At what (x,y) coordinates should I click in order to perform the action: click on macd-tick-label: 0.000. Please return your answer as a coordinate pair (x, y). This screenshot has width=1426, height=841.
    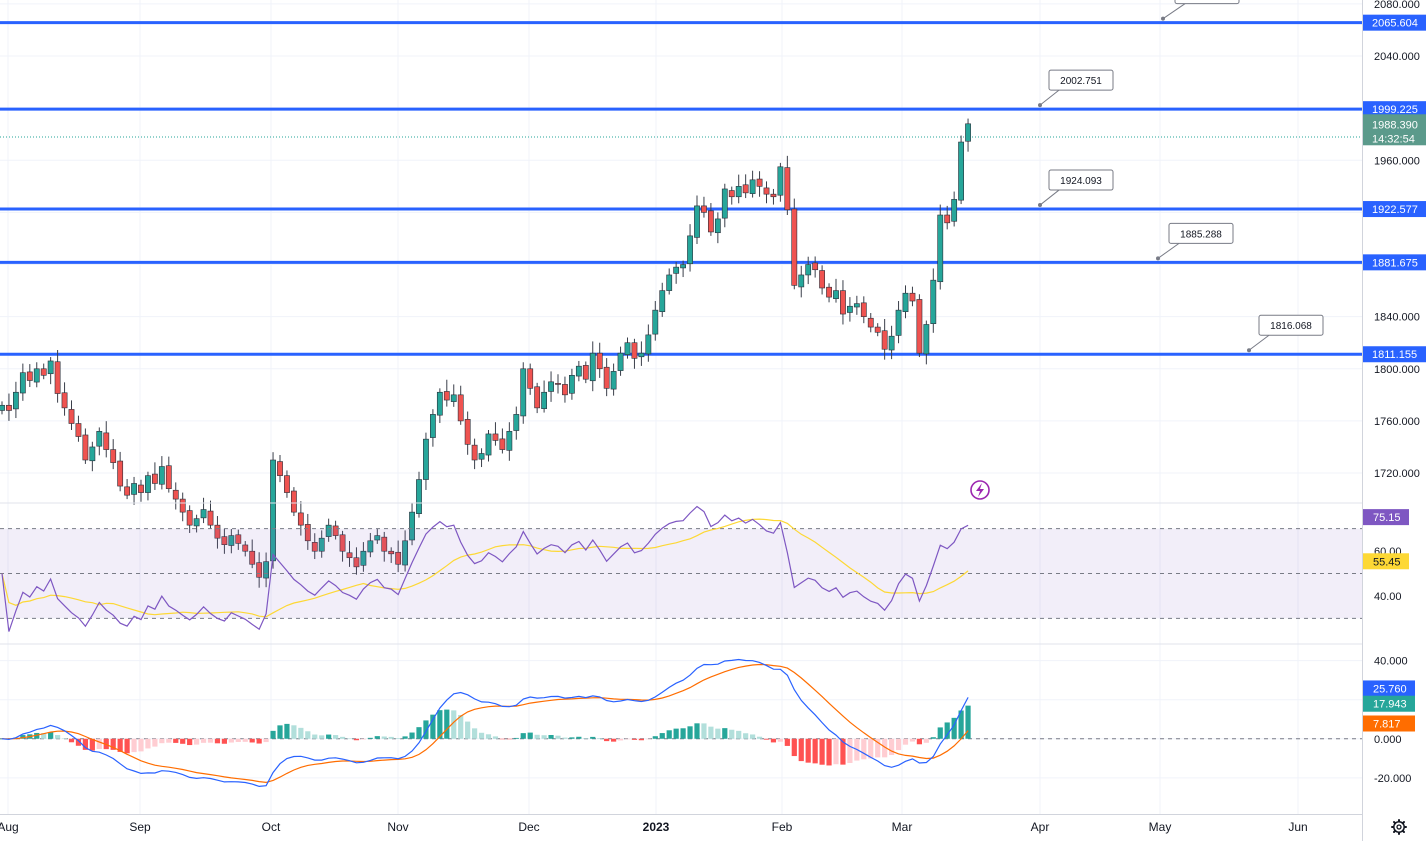
    Looking at the image, I should click on (1388, 740).